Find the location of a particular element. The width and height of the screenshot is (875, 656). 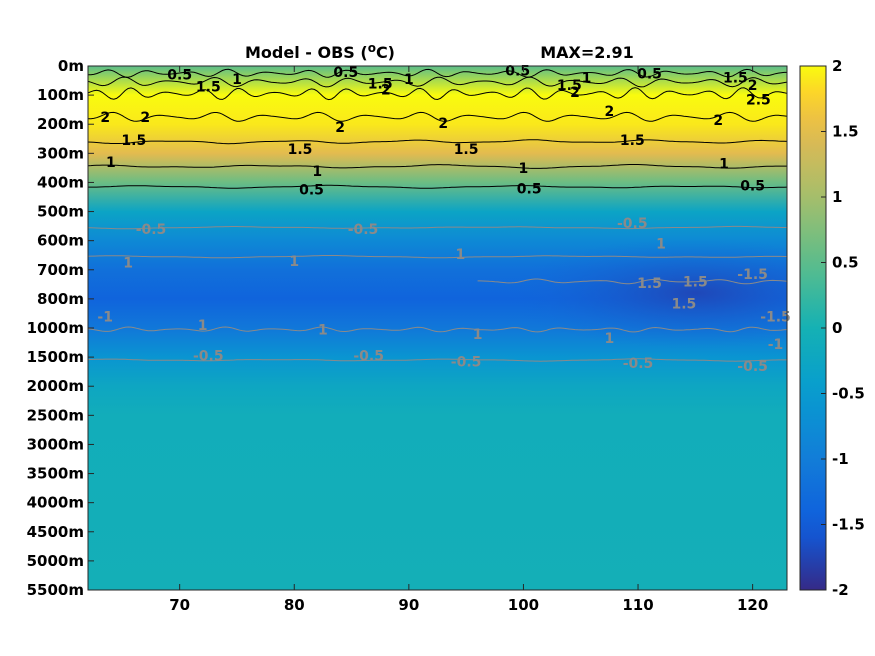

y-tick-label: 4000m is located at coordinates (55, 503).